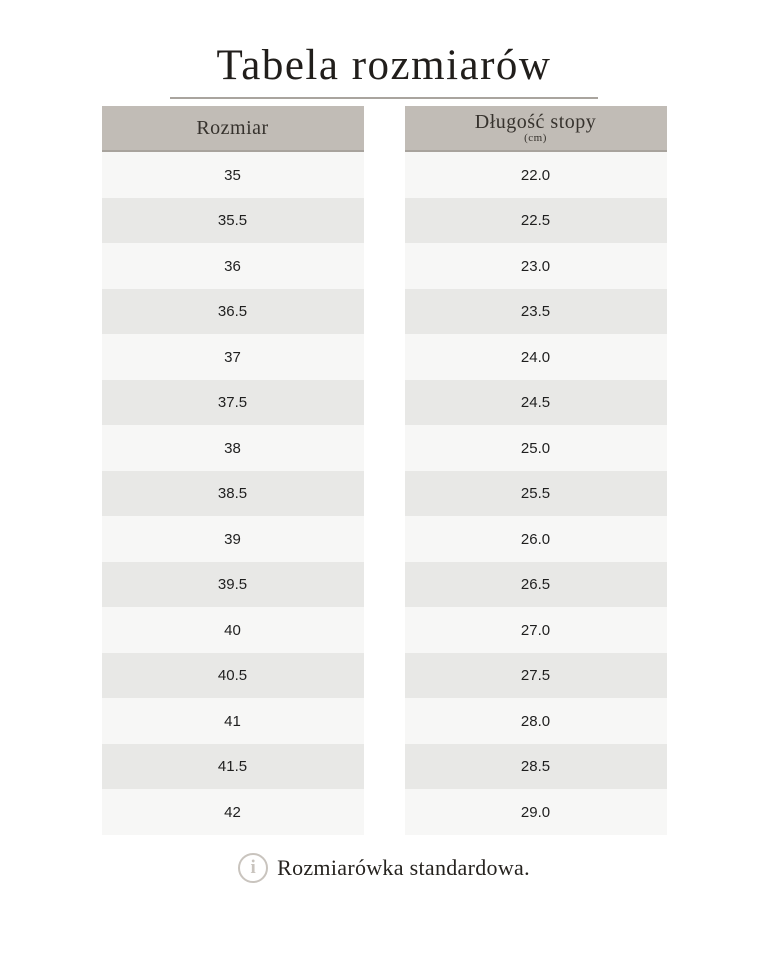 The image size is (768, 953). What do you see at coordinates (232, 220) in the screenshot?
I see `size-cell: 35.5` at bounding box center [232, 220].